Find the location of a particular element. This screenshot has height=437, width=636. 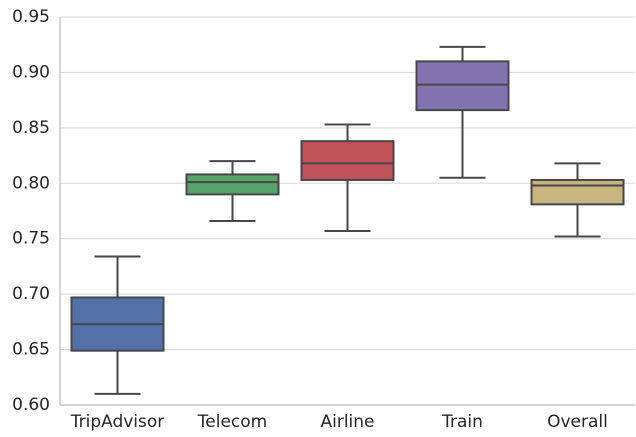

y-tick-label: 0.75 is located at coordinates (31, 239).